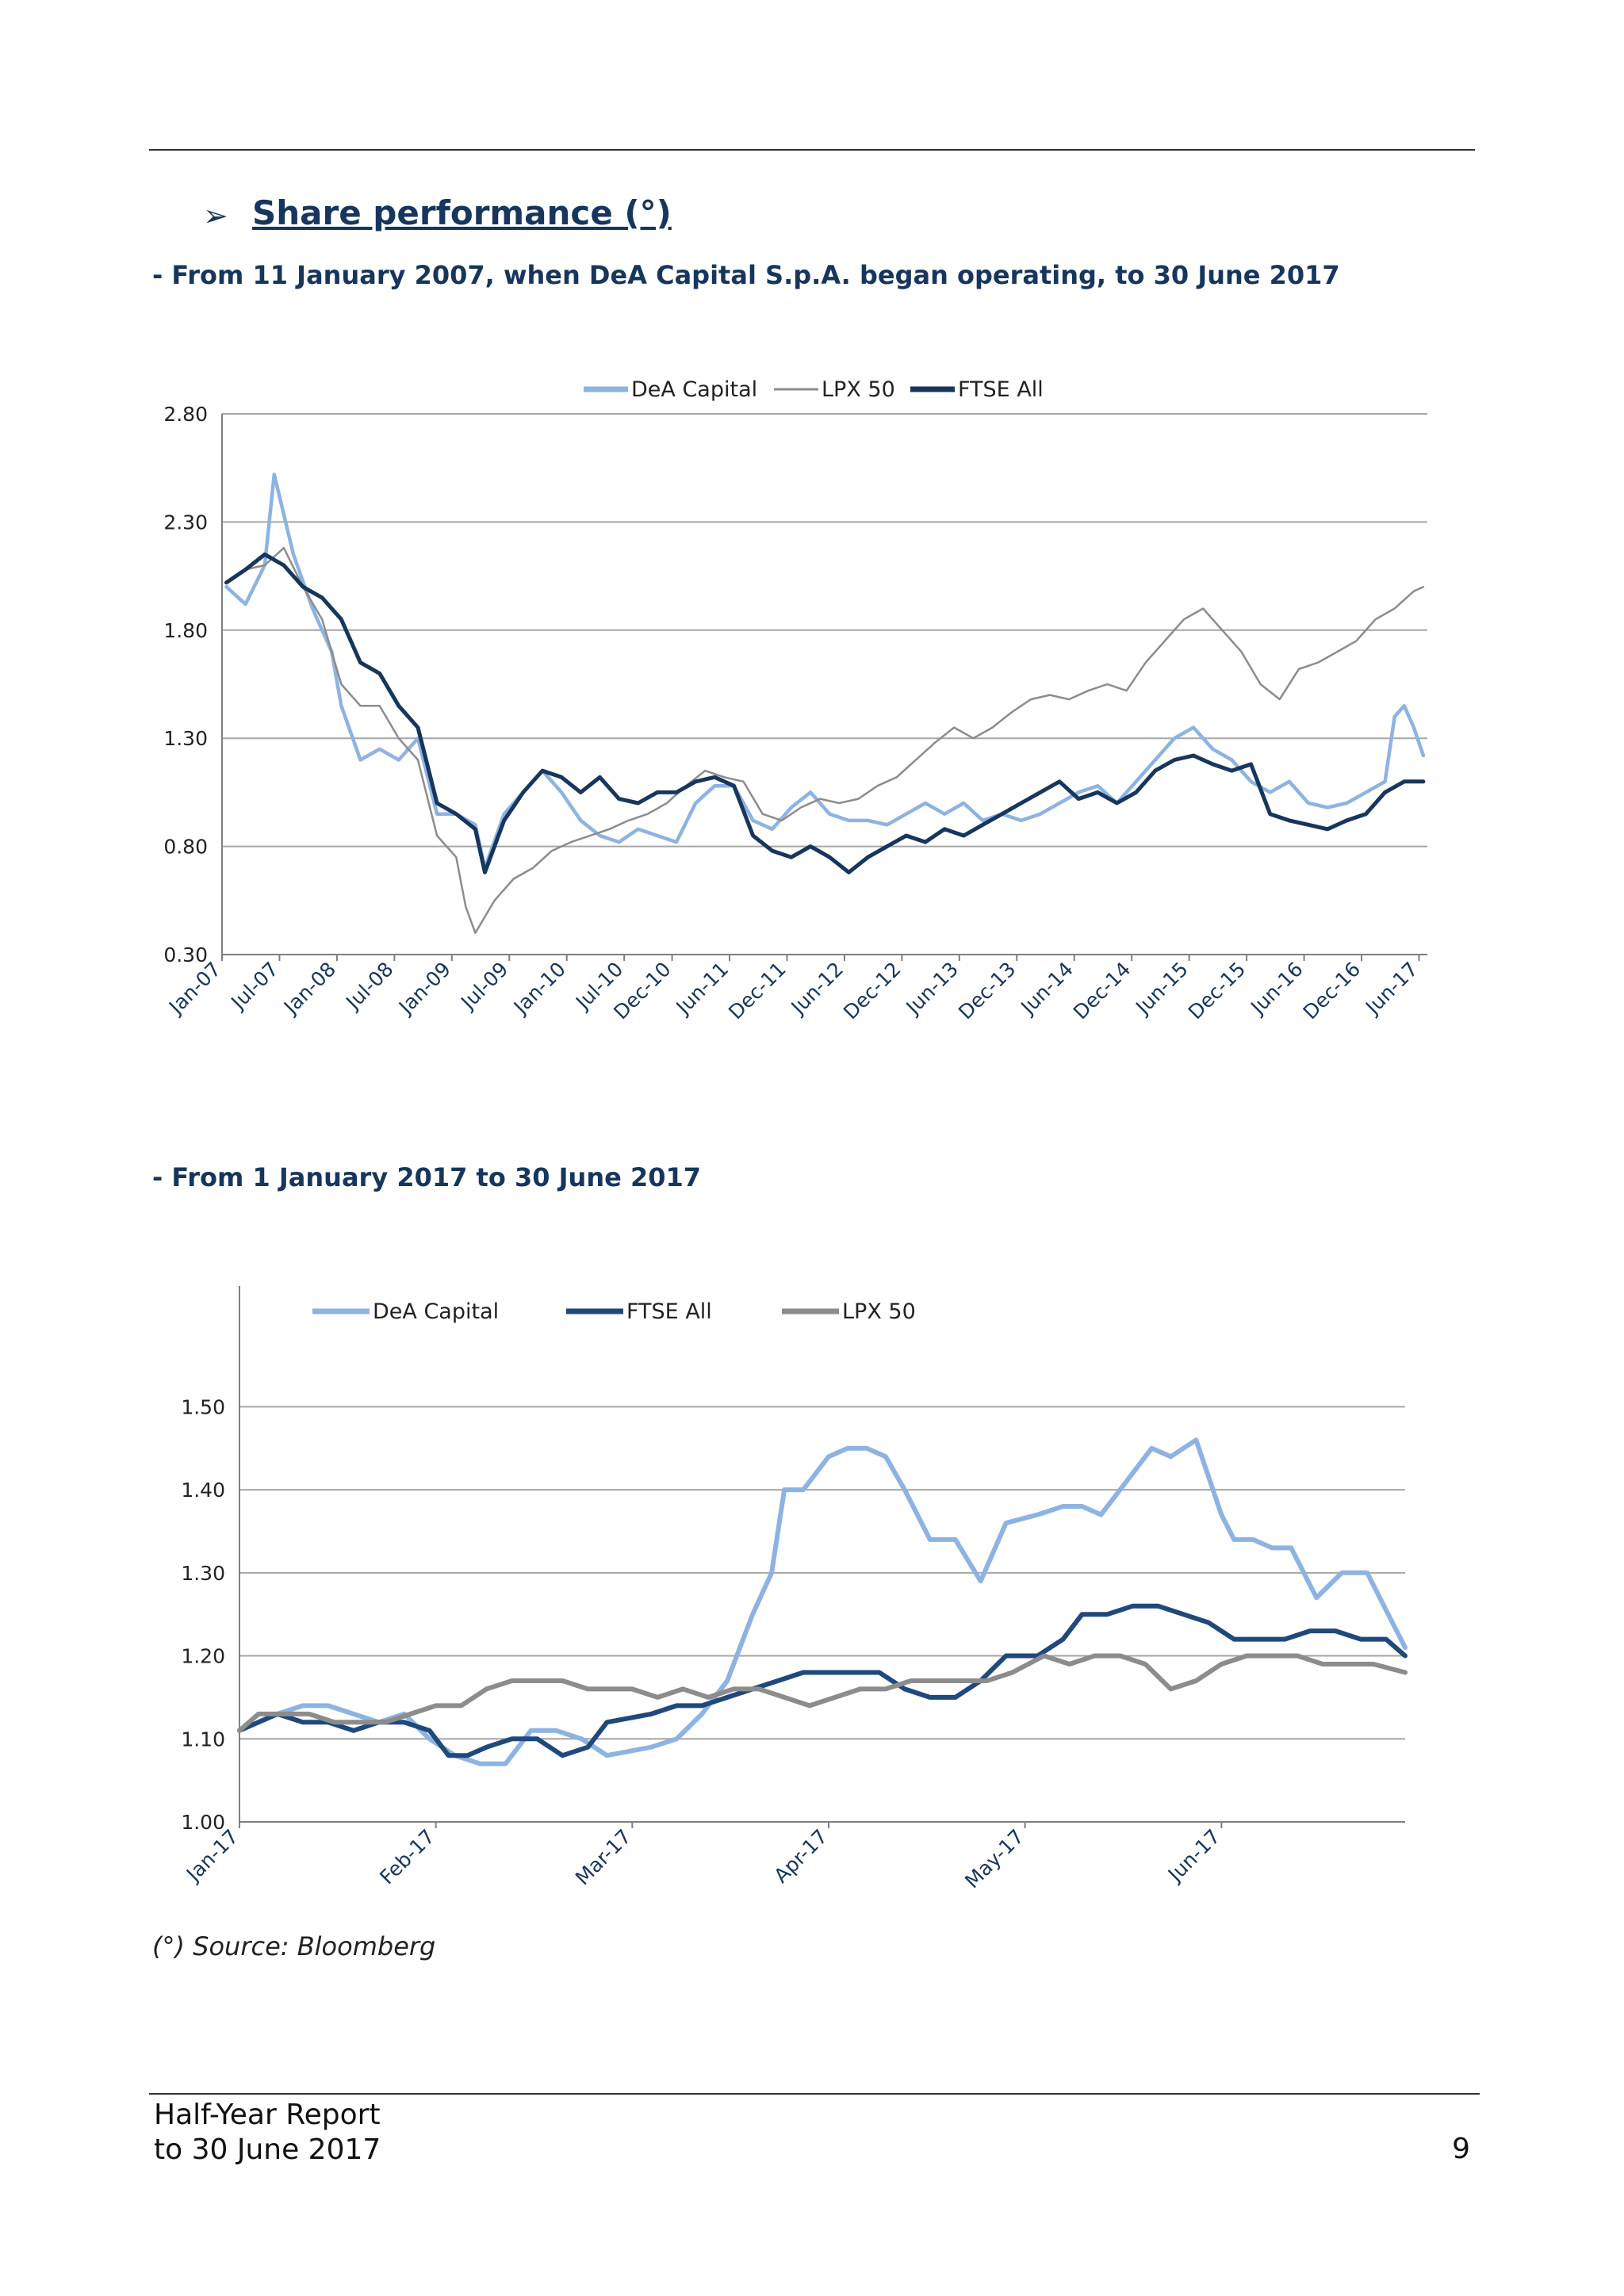 This screenshot has height=2296, width=1624. I want to click on x-tick-label: Jan-08, so click(309, 989).